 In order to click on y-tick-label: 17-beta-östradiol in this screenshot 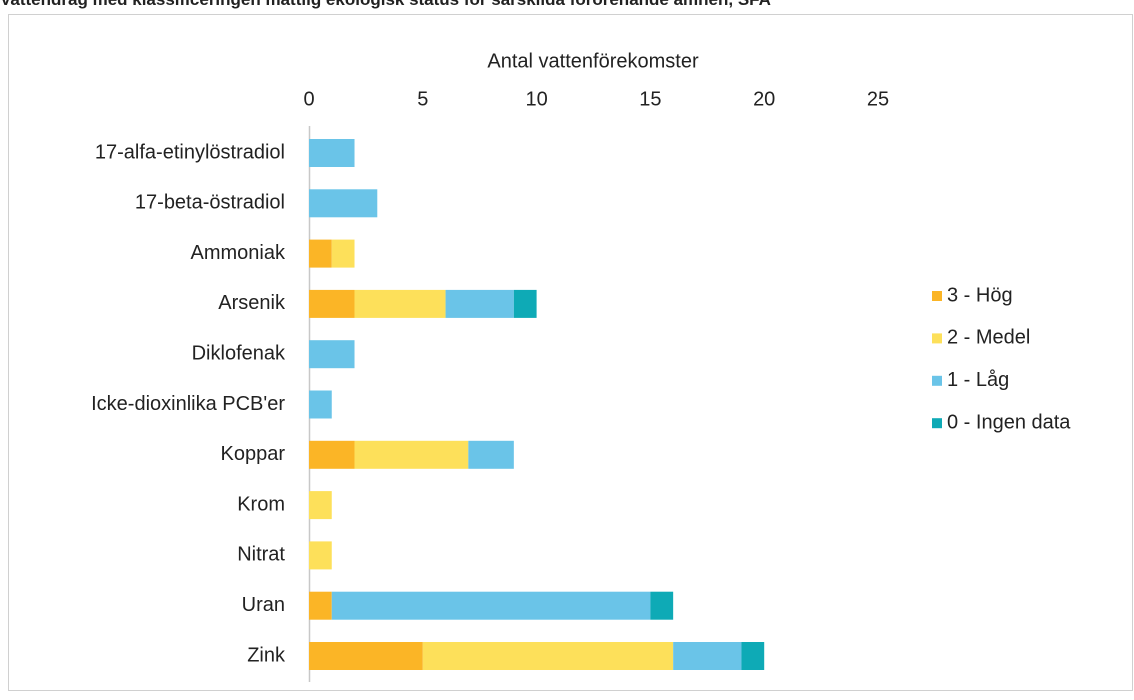, I will do `click(210, 203)`.